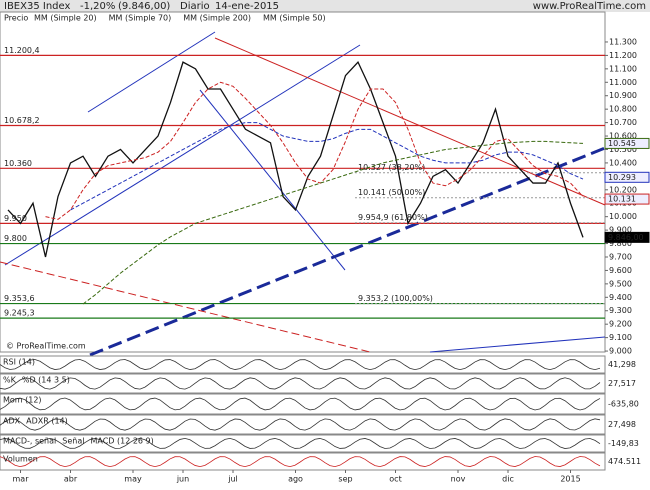  Describe the element at coordinates (97, 6) in the screenshot. I see `change: -1,20%` at that location.